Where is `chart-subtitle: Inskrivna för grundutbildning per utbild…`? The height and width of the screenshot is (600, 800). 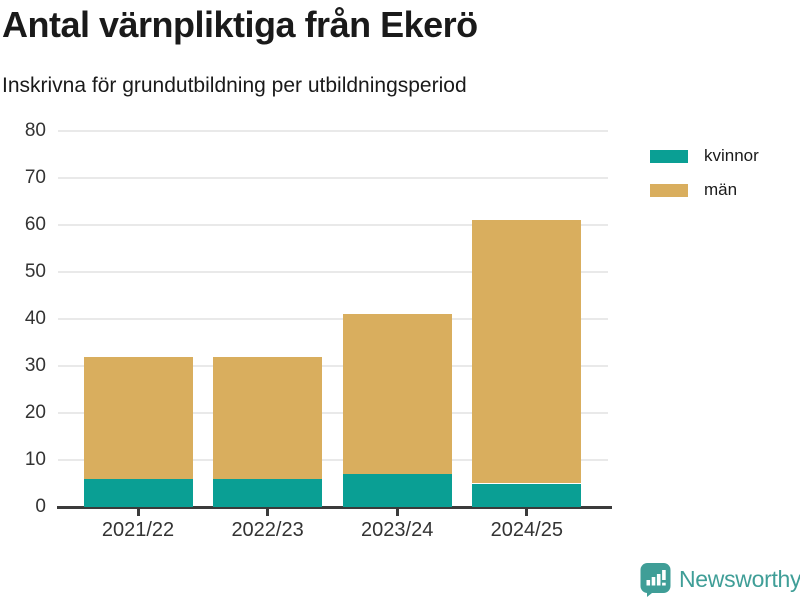
chart-subtitle: Inskrivna för grundutbildning per utbild… is located at coordinates (234, 85).